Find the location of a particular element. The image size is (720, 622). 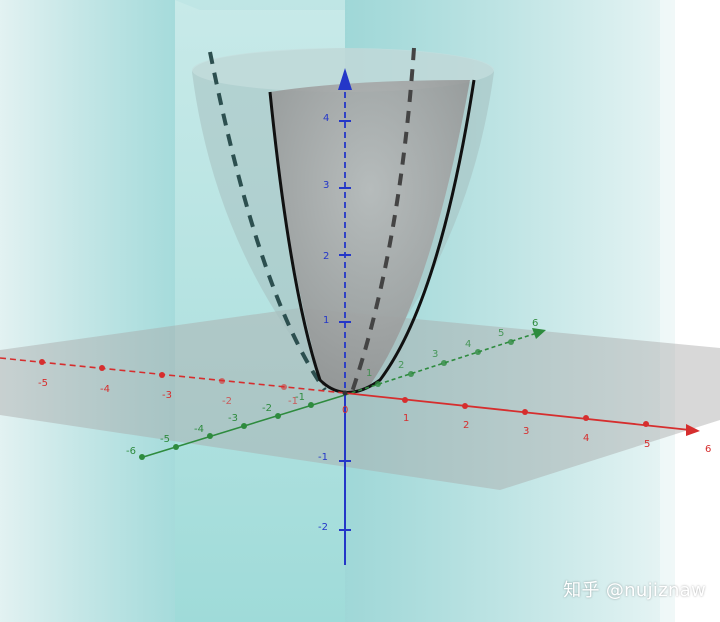

y-tick-label: -5 is located at coordinates (165, 439).